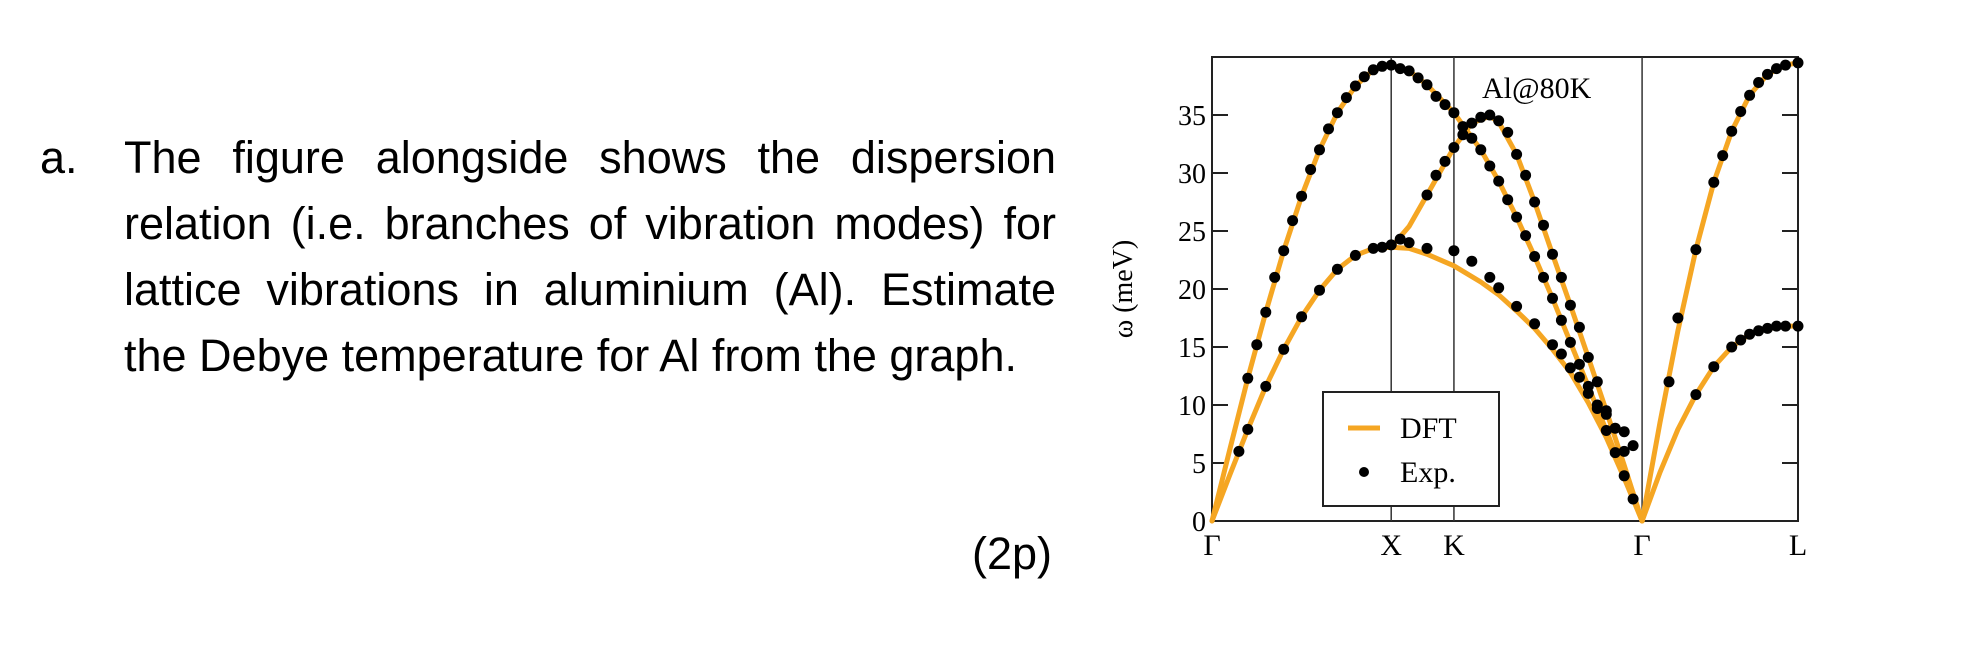 The height and width of the screenshot is (654, 1970). I want to click on y-tick-label: 35, so click(1192, 116).